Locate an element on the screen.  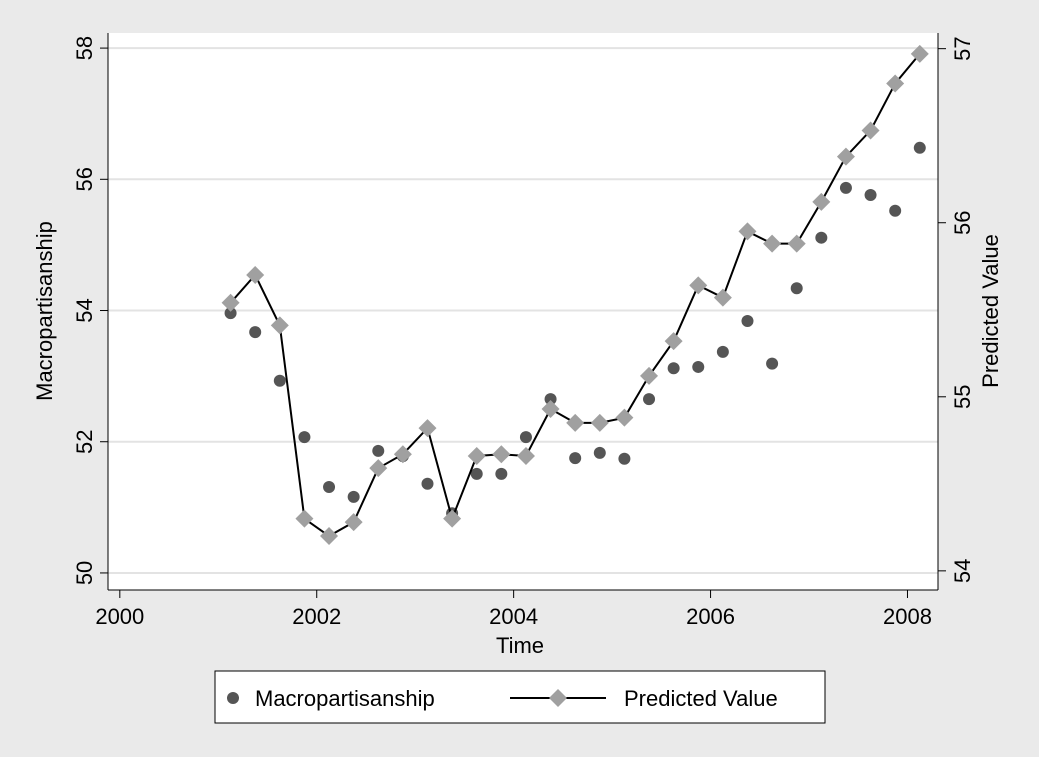
x-tick-label: 2008 is located at coordinates (907, 616).